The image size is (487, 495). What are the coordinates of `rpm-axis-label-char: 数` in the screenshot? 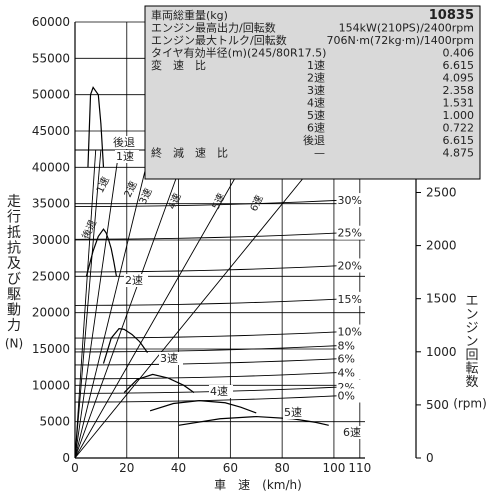 It's located at (471, 382).